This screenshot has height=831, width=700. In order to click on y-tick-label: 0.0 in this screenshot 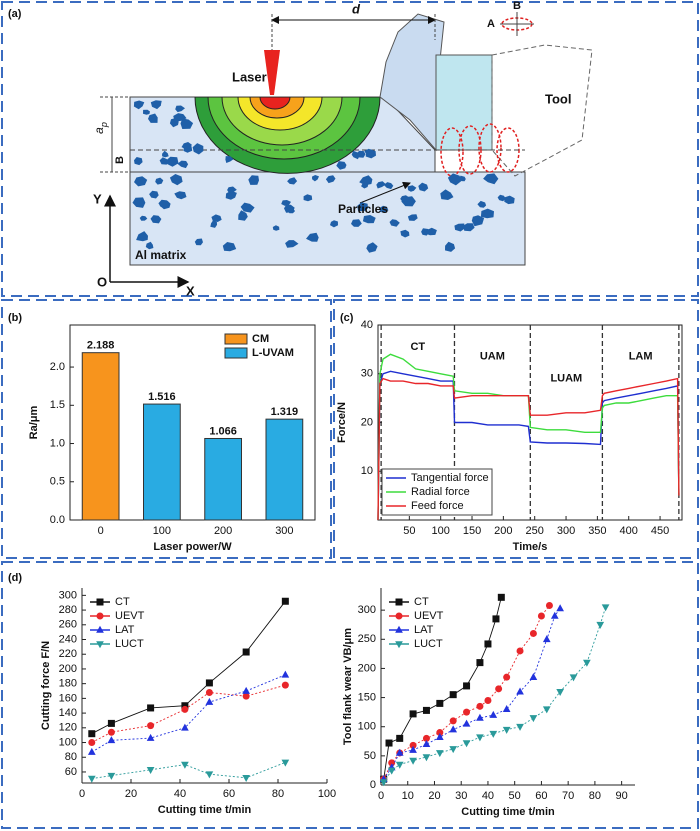, I will do `click(57, 520)`.